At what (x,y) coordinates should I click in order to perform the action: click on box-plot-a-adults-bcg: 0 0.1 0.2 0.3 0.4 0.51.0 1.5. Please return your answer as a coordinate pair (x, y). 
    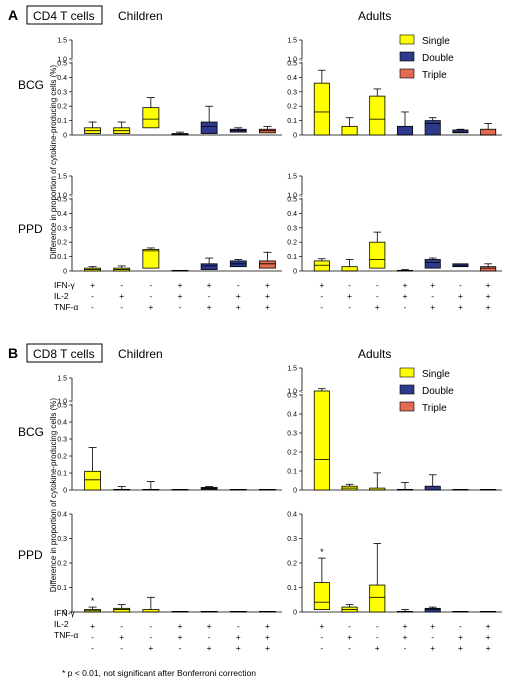
    Looking at the image, I should click on (394, 89).